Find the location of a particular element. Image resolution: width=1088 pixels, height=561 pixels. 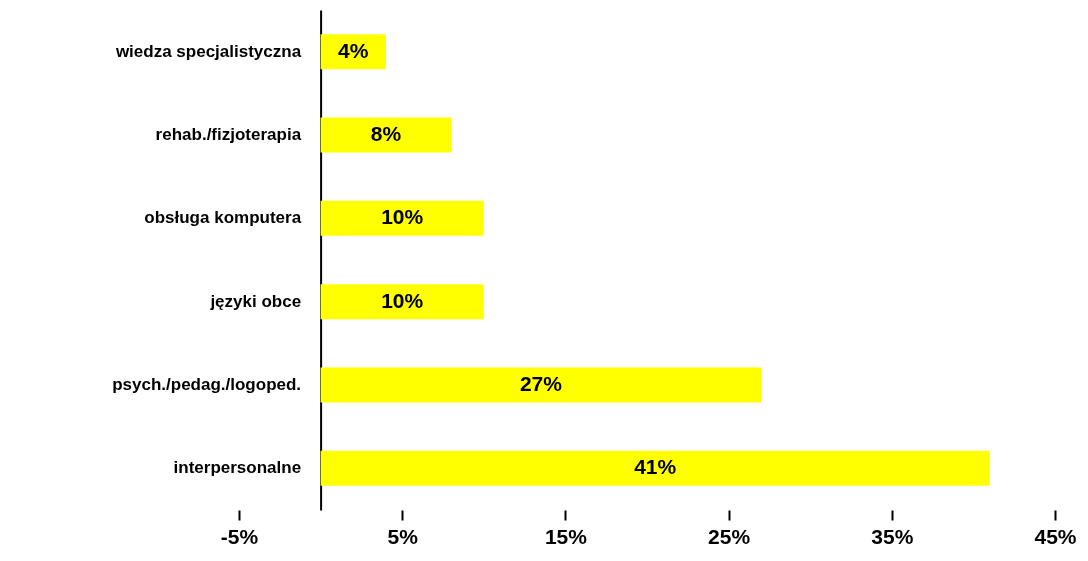

x-tick-label: 45% is located at coordinates (1055, 536).